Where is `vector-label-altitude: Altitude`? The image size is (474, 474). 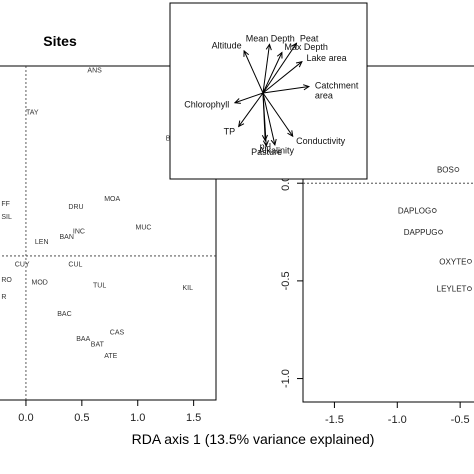 vector-label-altitude: Altitude is located at coordinates (227, 45).